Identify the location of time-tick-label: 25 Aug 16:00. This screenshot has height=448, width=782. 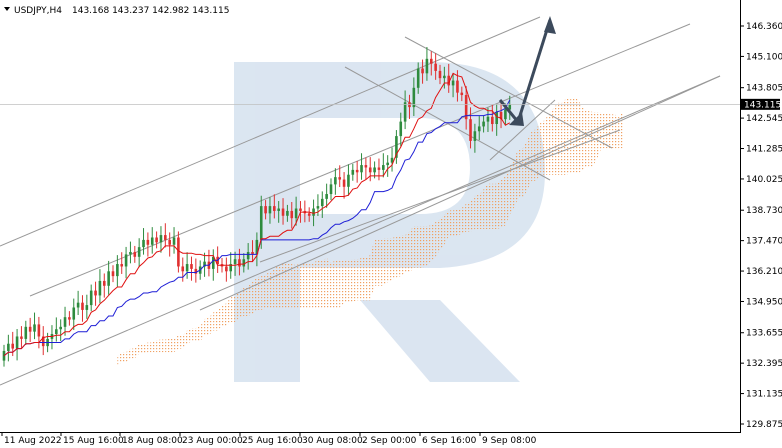
(272, 441).